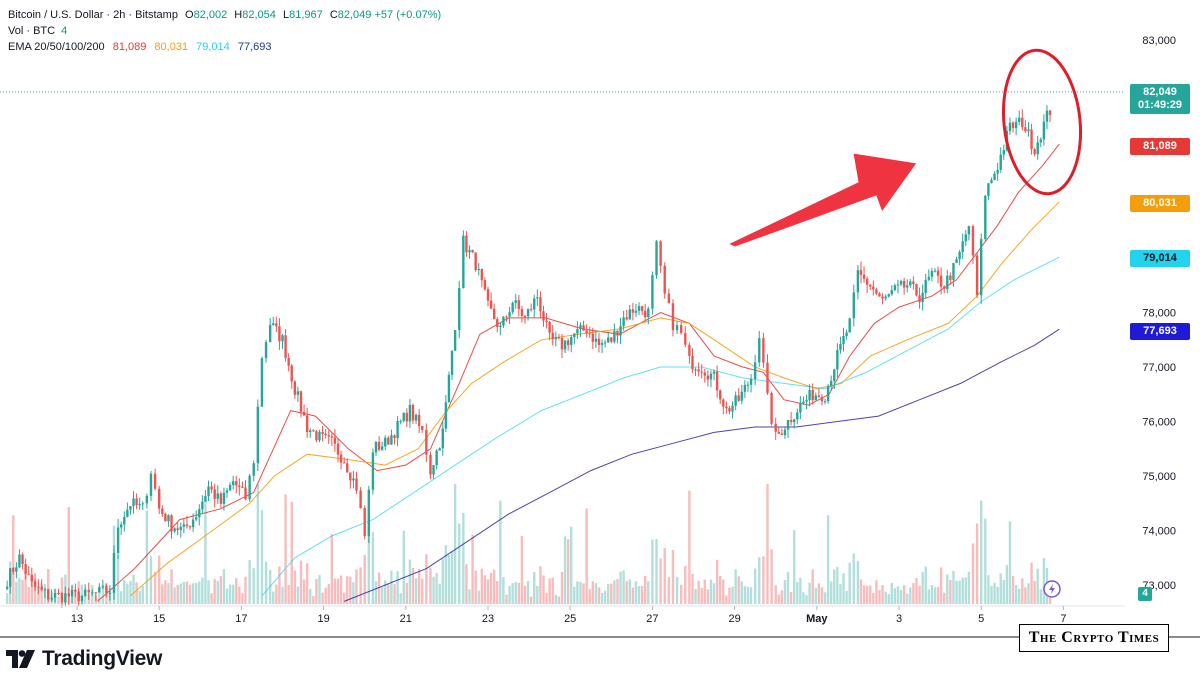  Describe the element at coordinates (1160, 99) in the screenshot. I see `last-price-tag: 82,049 01:49:29` at that location.